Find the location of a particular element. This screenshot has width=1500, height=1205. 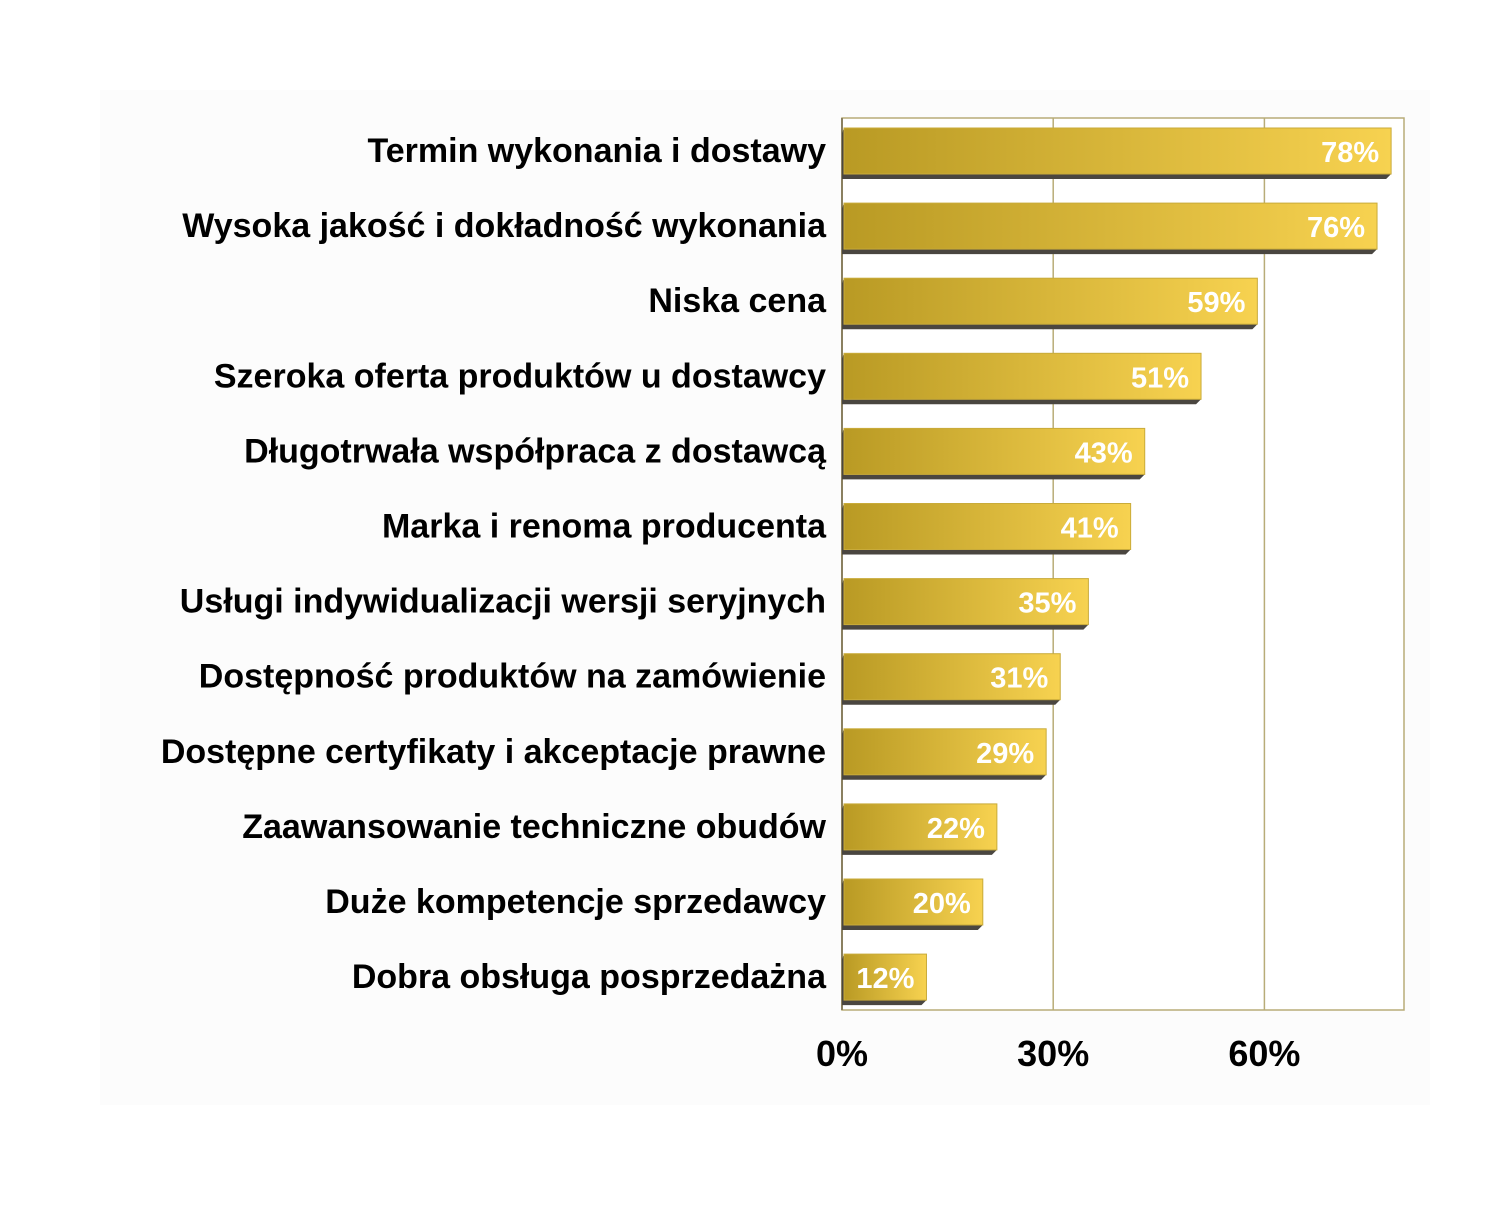

category-label: Duże kompetencje sprzedawcy is located at coordinates (575, 902).